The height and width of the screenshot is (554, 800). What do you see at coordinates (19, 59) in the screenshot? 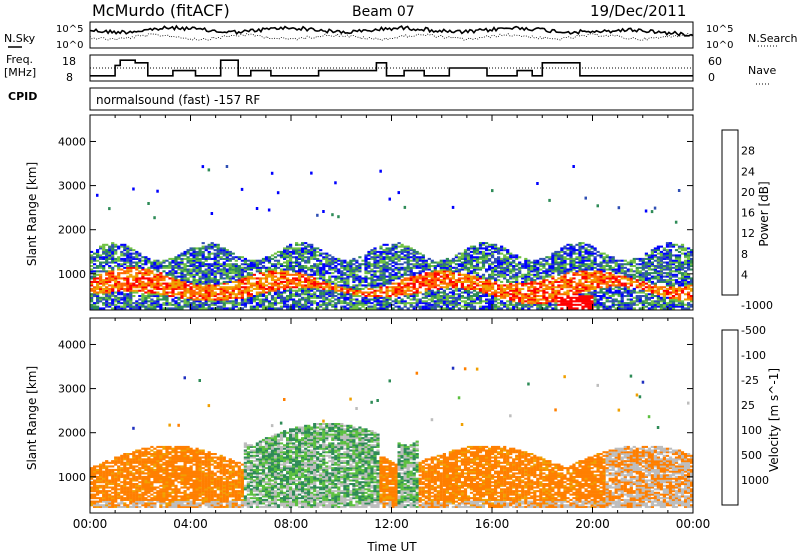
I see `freq-label-1: Freq.` at bounding box center [19, 59].